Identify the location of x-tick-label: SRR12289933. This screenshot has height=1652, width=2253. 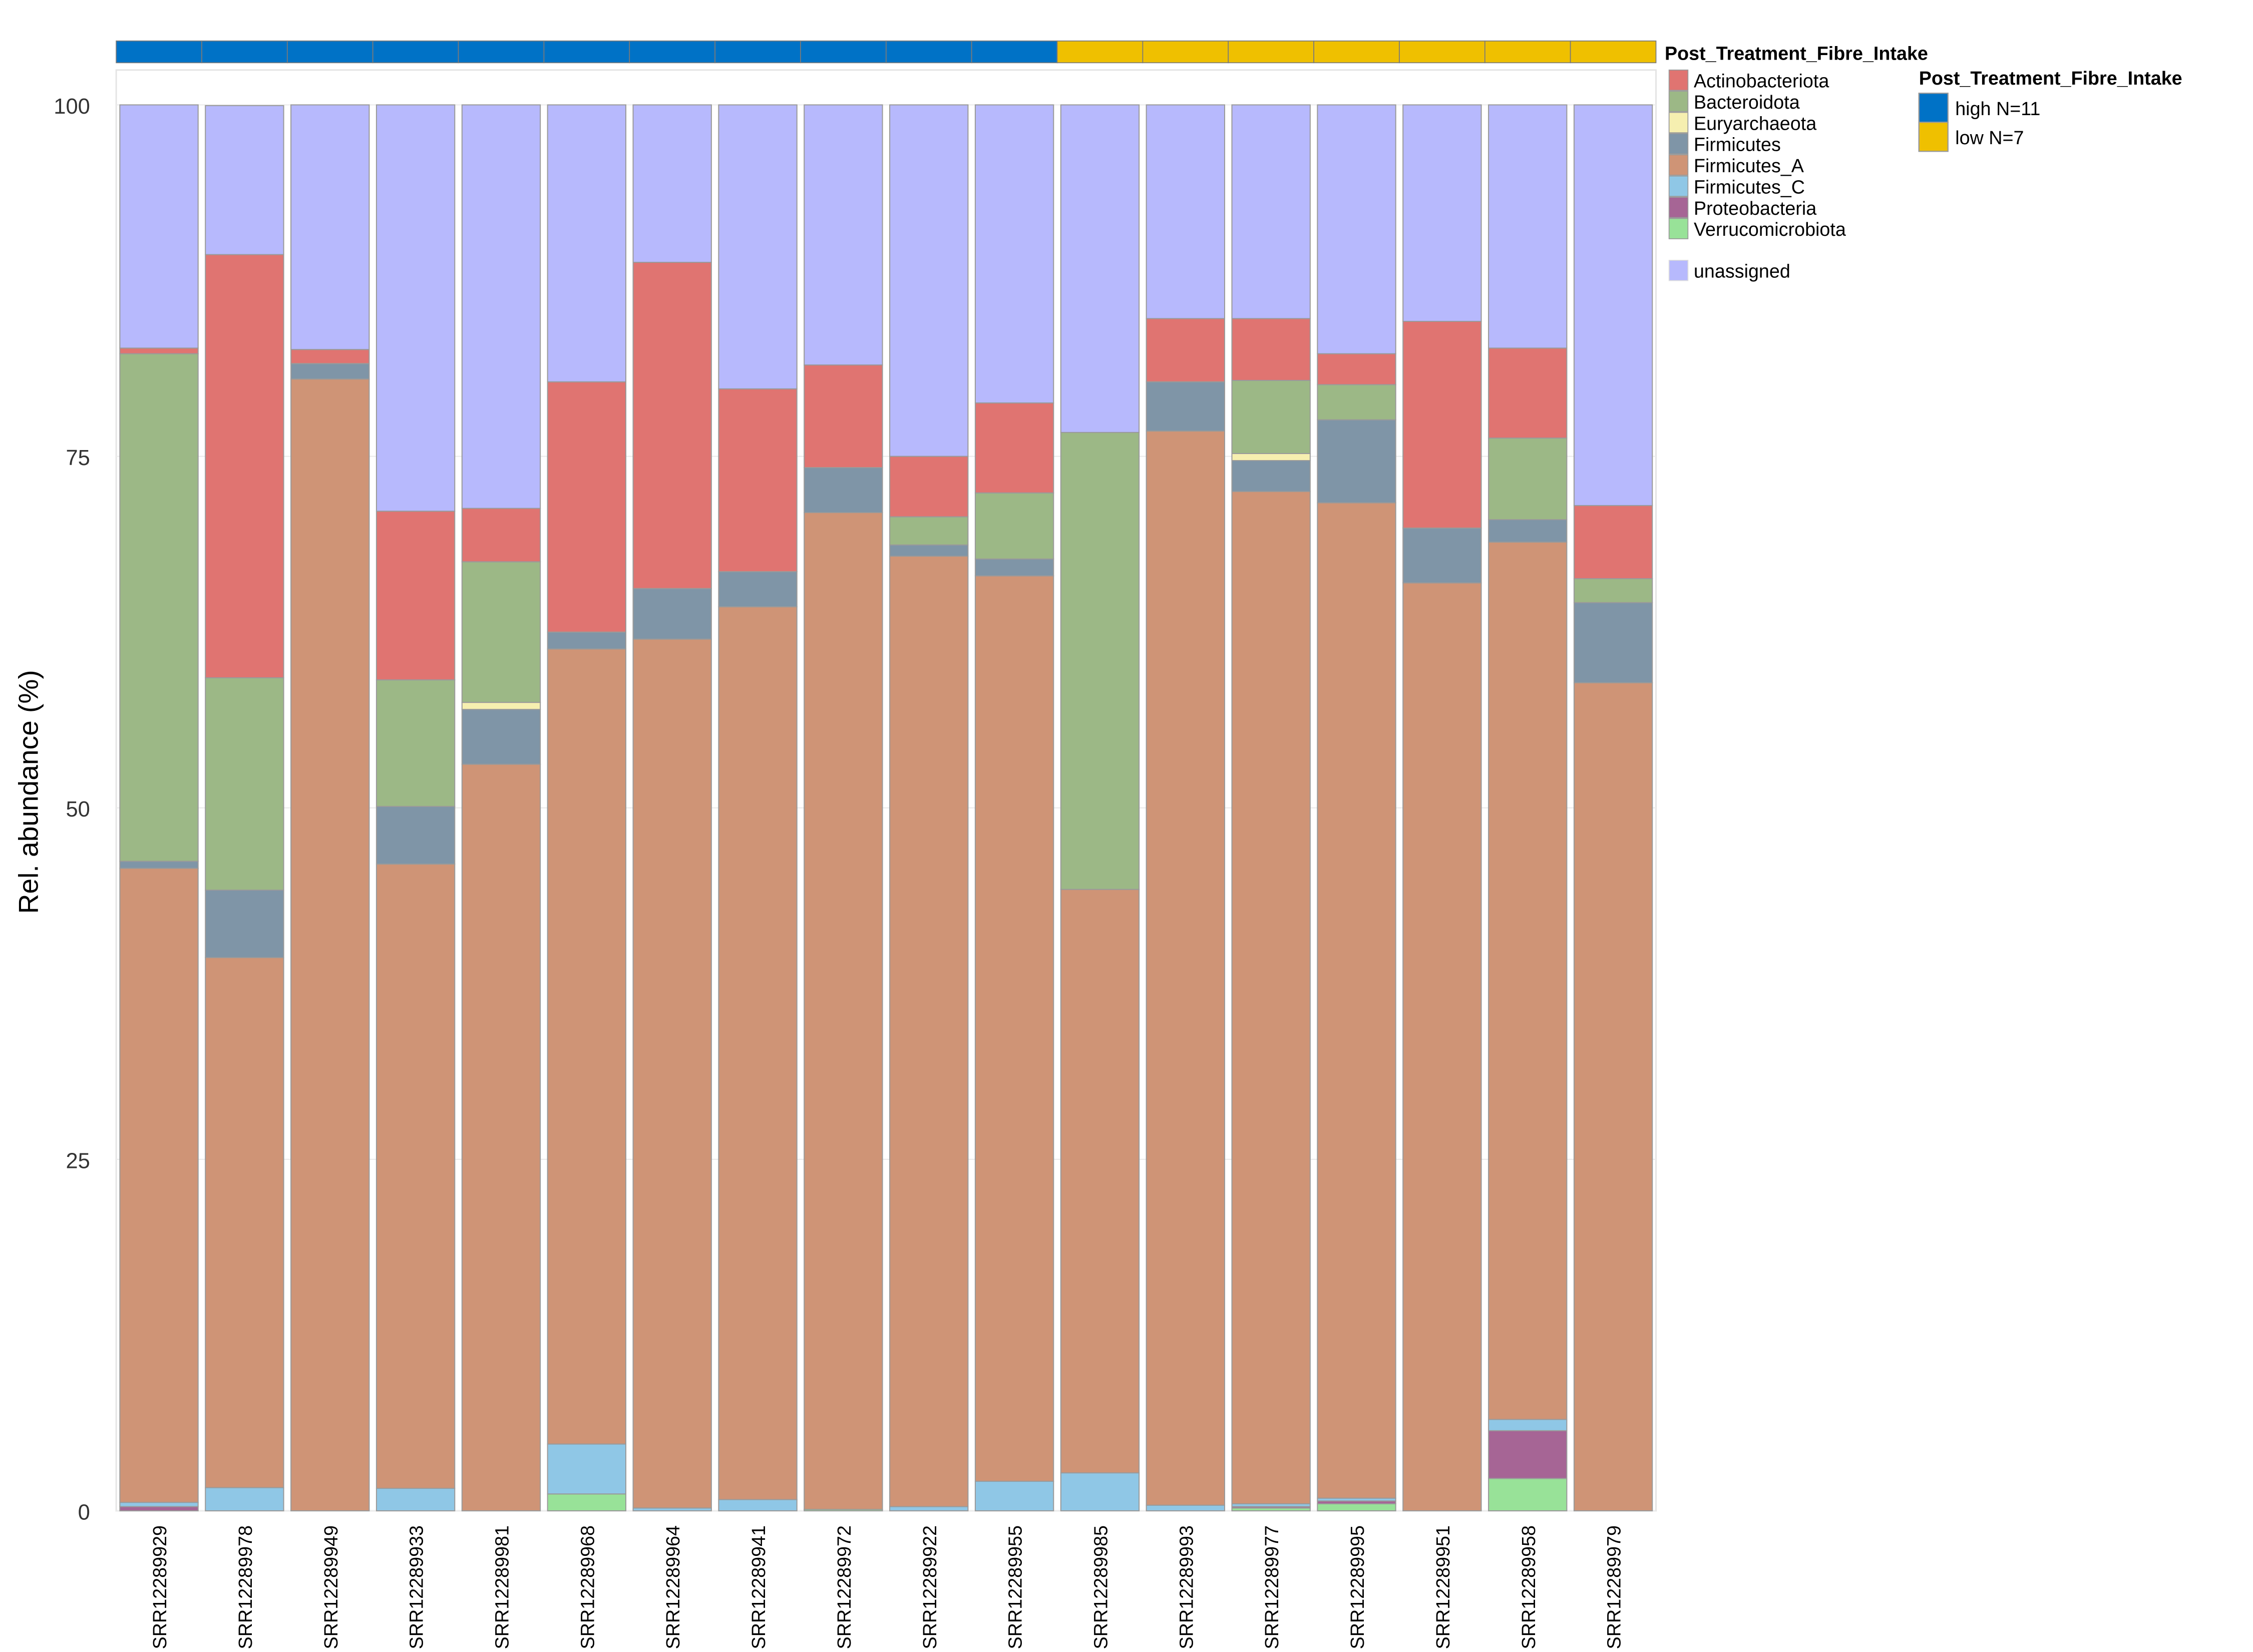
(417, 1587).